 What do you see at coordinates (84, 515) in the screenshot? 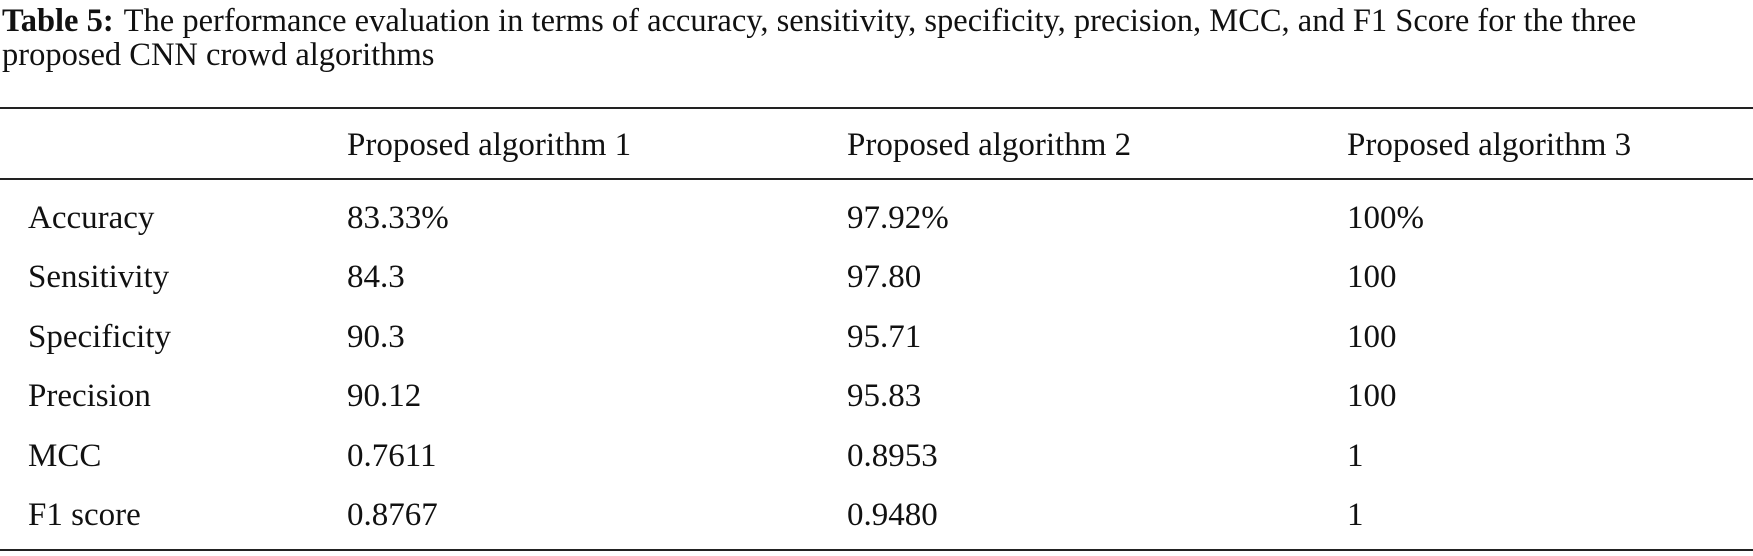
I see `row-label: F1 score` at bounding box center [84, 515].